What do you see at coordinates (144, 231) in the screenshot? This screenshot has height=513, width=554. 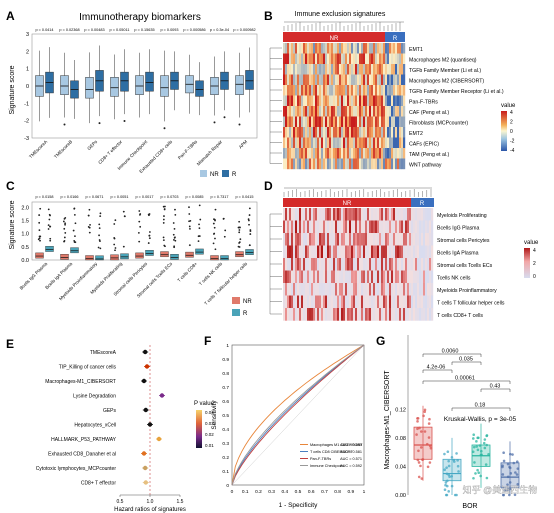 I see `panel-c-plot-frame` at bounding box center [144, 231].